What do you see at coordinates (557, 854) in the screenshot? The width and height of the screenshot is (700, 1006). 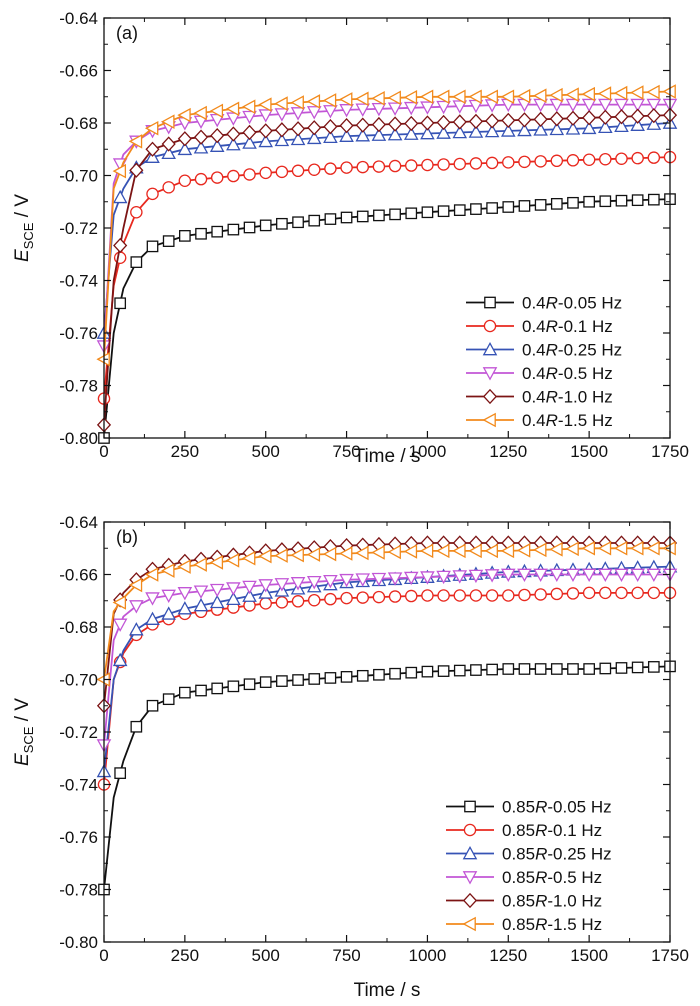 I see `legend-label: 0.85R-0.25 Hz` at bounding box center [557, 854].